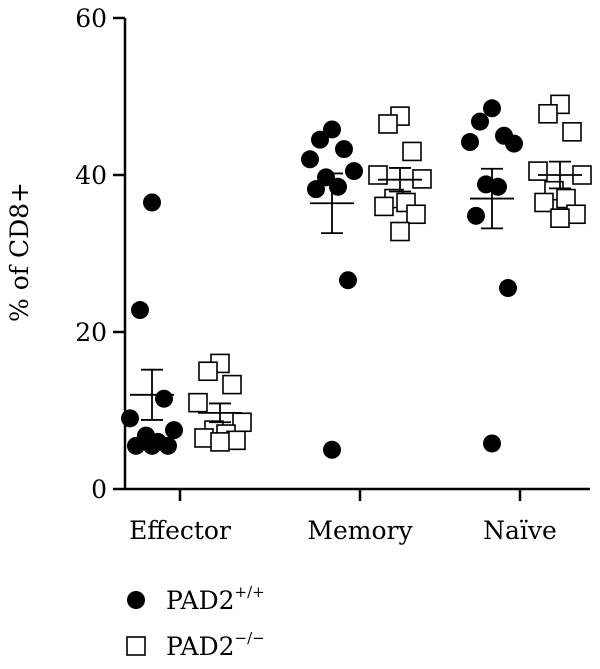  What do you see at coordinates (215, 645) in the screenshot?
I see `legend-label: PAD2−/−` at bounding box center [215, 645].